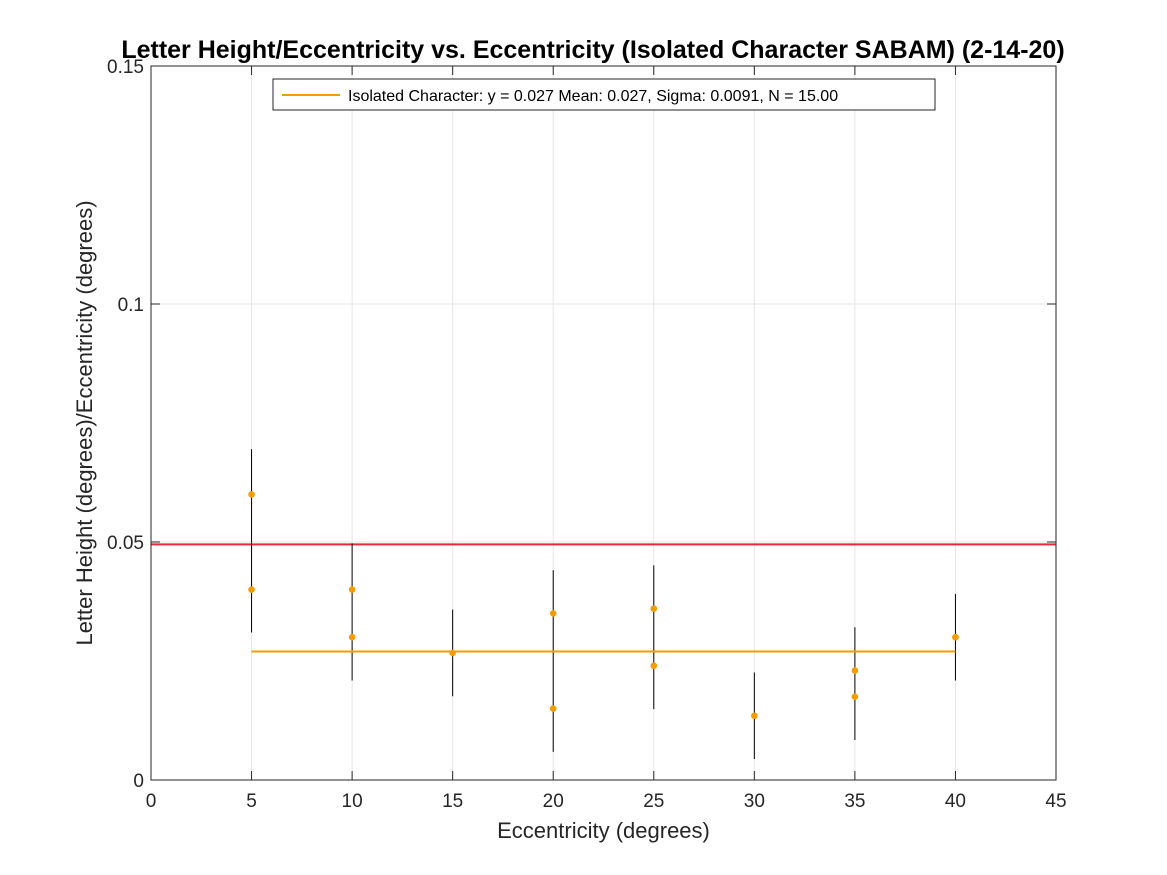 Image resolution: width=1167 pixels, height=875 pixels. What do you see at coordinates (653, 801) in the screenshot?
I see `x-tick-label: 25` at bounding box center [653, 801].